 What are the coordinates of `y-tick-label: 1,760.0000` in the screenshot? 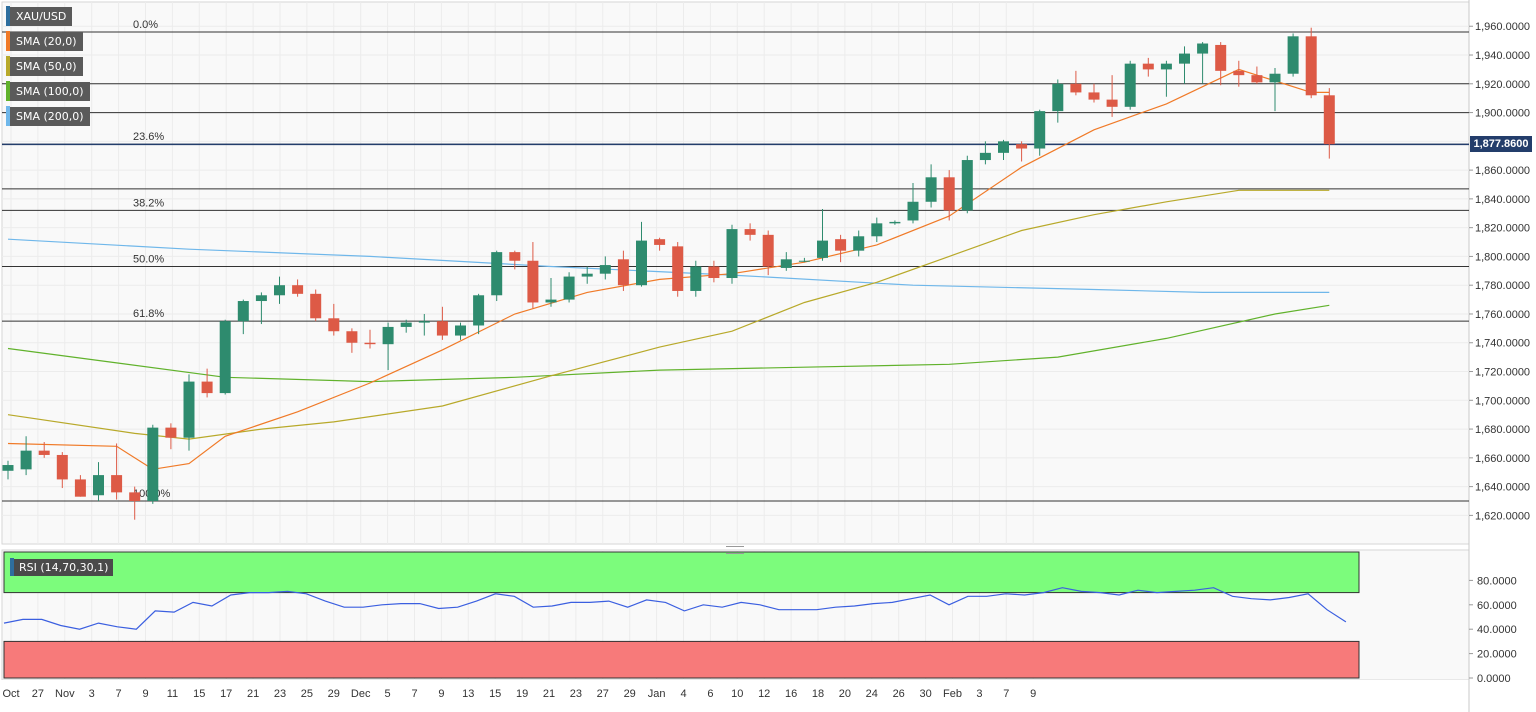 It's located at (1502, 315).